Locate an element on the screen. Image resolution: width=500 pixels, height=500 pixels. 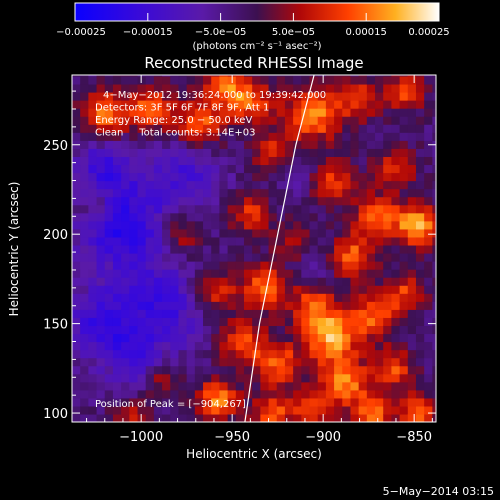
annotation-line: Energy Range: 25.0 − 50.0 keV is located at coordinates (173, 120).